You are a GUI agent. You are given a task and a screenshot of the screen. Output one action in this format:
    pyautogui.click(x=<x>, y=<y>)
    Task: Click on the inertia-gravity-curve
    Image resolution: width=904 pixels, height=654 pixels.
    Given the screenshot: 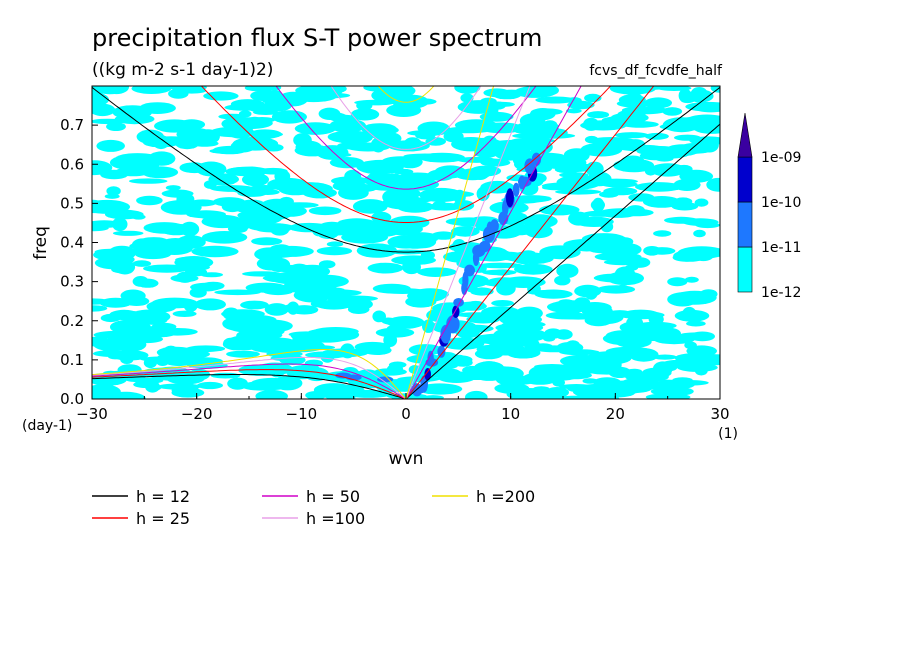 What is the action you would take?
    pyautogui.click(x=406, y=118)
    